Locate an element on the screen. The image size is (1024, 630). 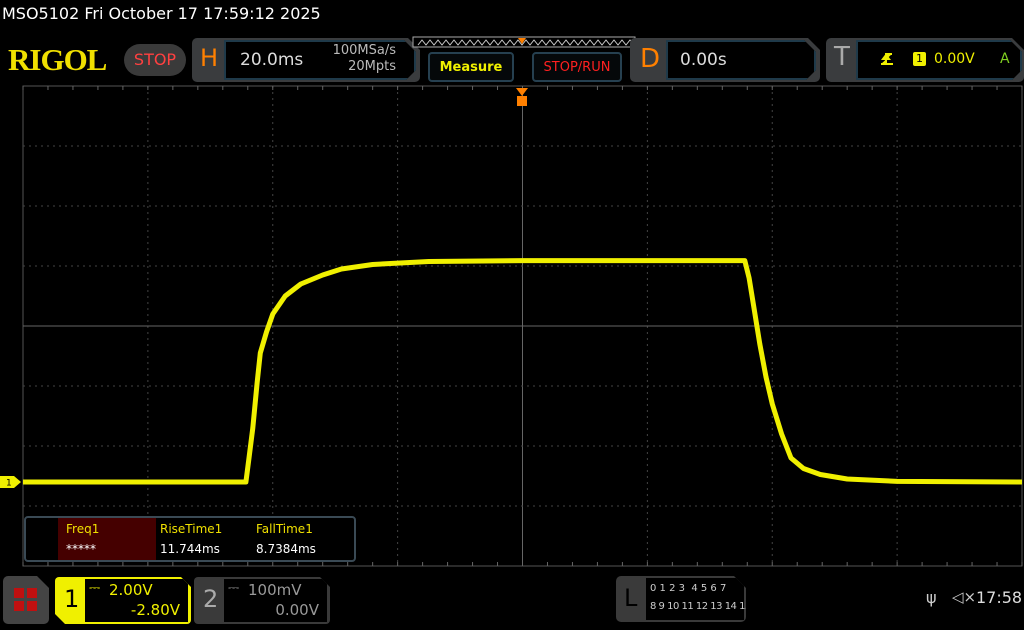
channel-2-button: 2 ⎓ 100mV 0.00V is located at coordinates (262, 600).